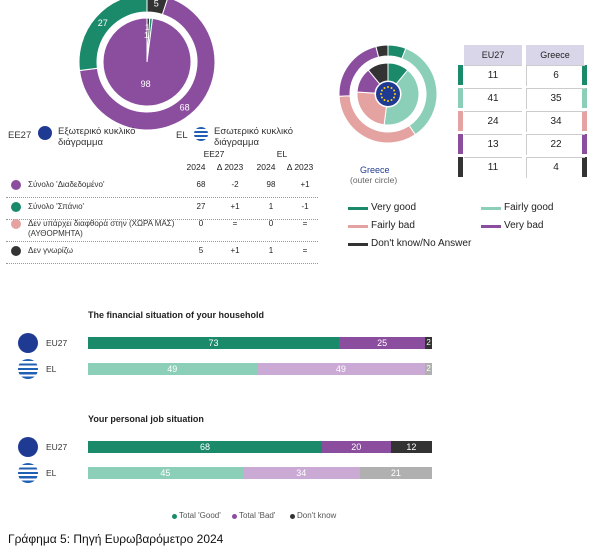  I want to click on bar-legend-label: Don't know, so click(317, 515).